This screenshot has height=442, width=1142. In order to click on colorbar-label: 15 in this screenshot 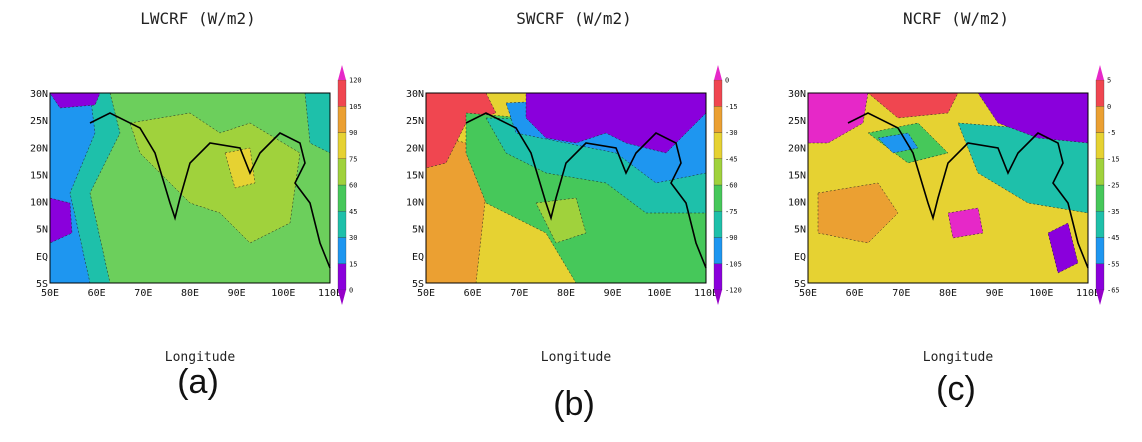, I will do `click(353, 264)`.